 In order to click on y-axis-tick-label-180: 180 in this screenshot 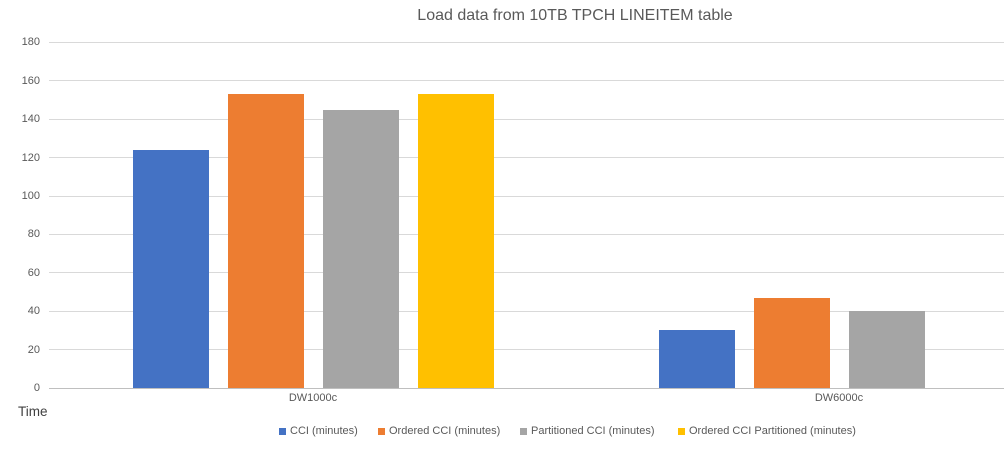, I will do `click(30, 42)`.